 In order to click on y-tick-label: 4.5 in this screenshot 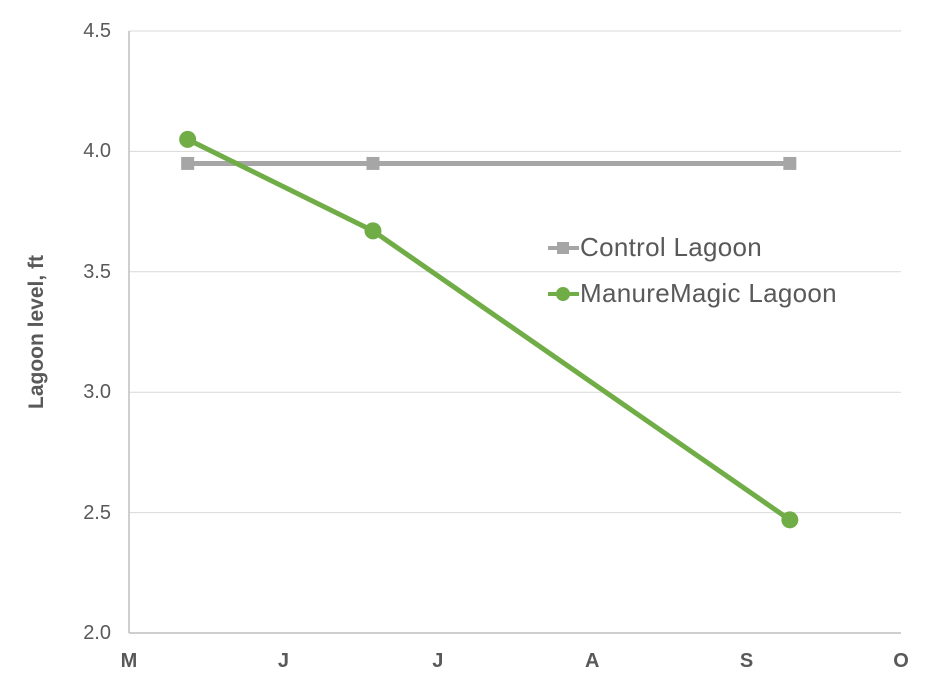, I will do `click(97, 31)`.